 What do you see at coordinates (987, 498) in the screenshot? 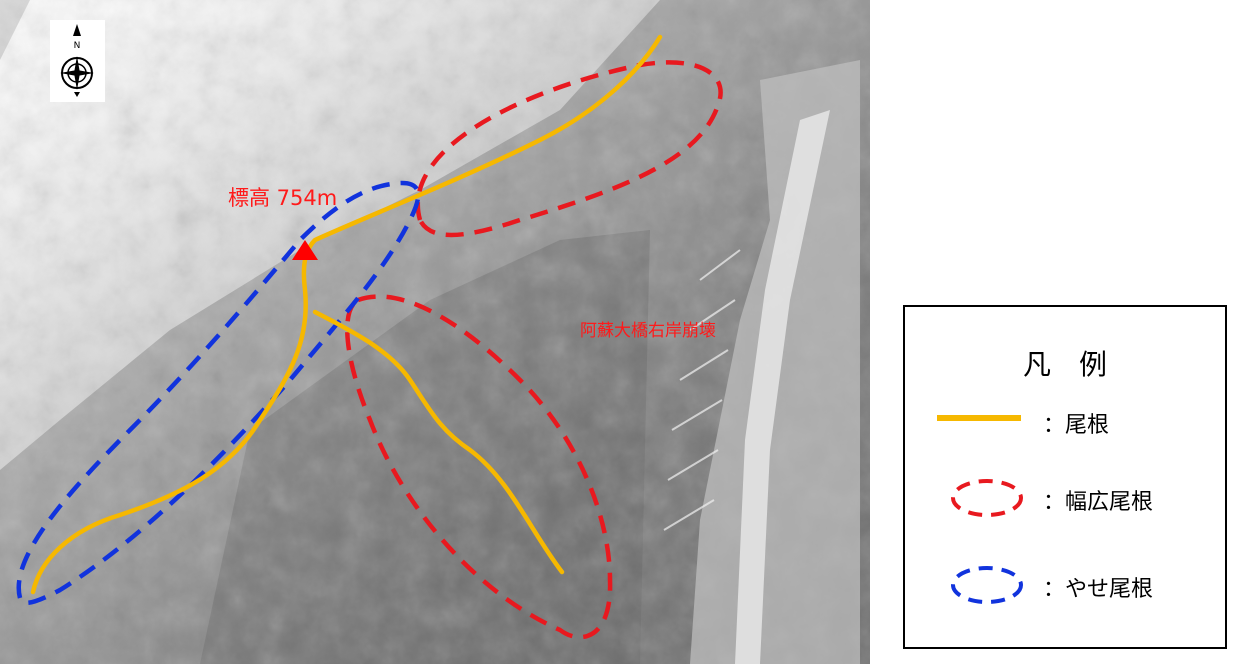
I see `red-dashed-ellipse-icon` at bounding box center [987, 498].